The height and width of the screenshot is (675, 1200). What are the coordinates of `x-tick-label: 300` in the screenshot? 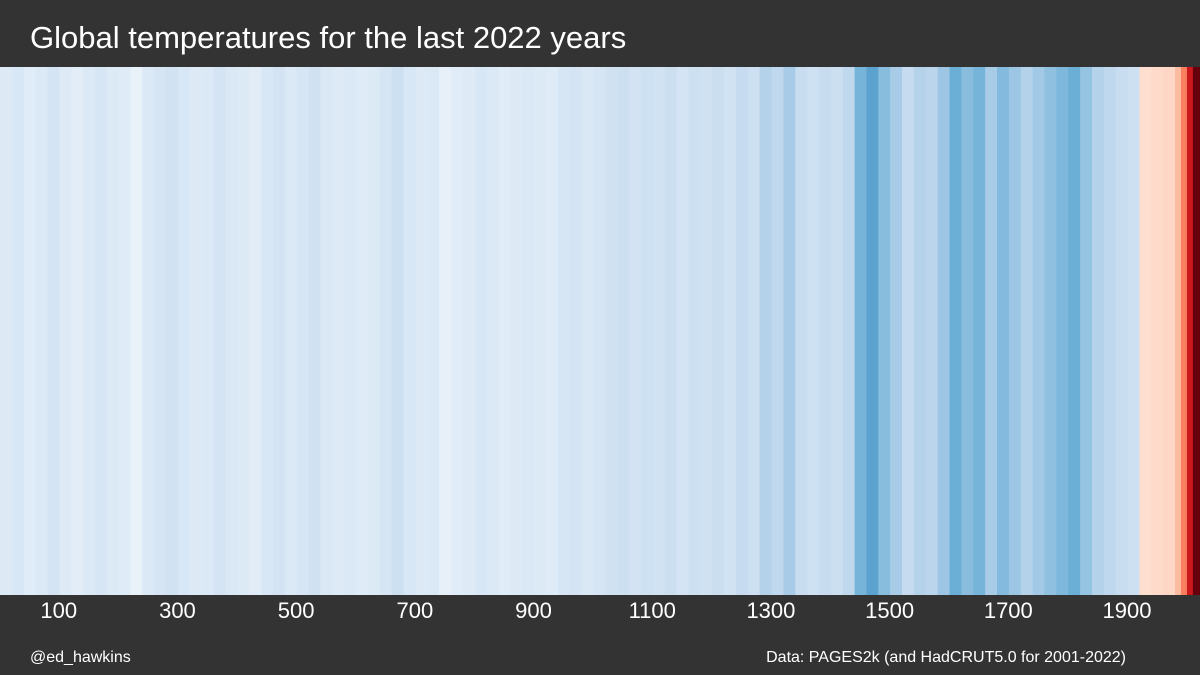 It's located at (177, 610).